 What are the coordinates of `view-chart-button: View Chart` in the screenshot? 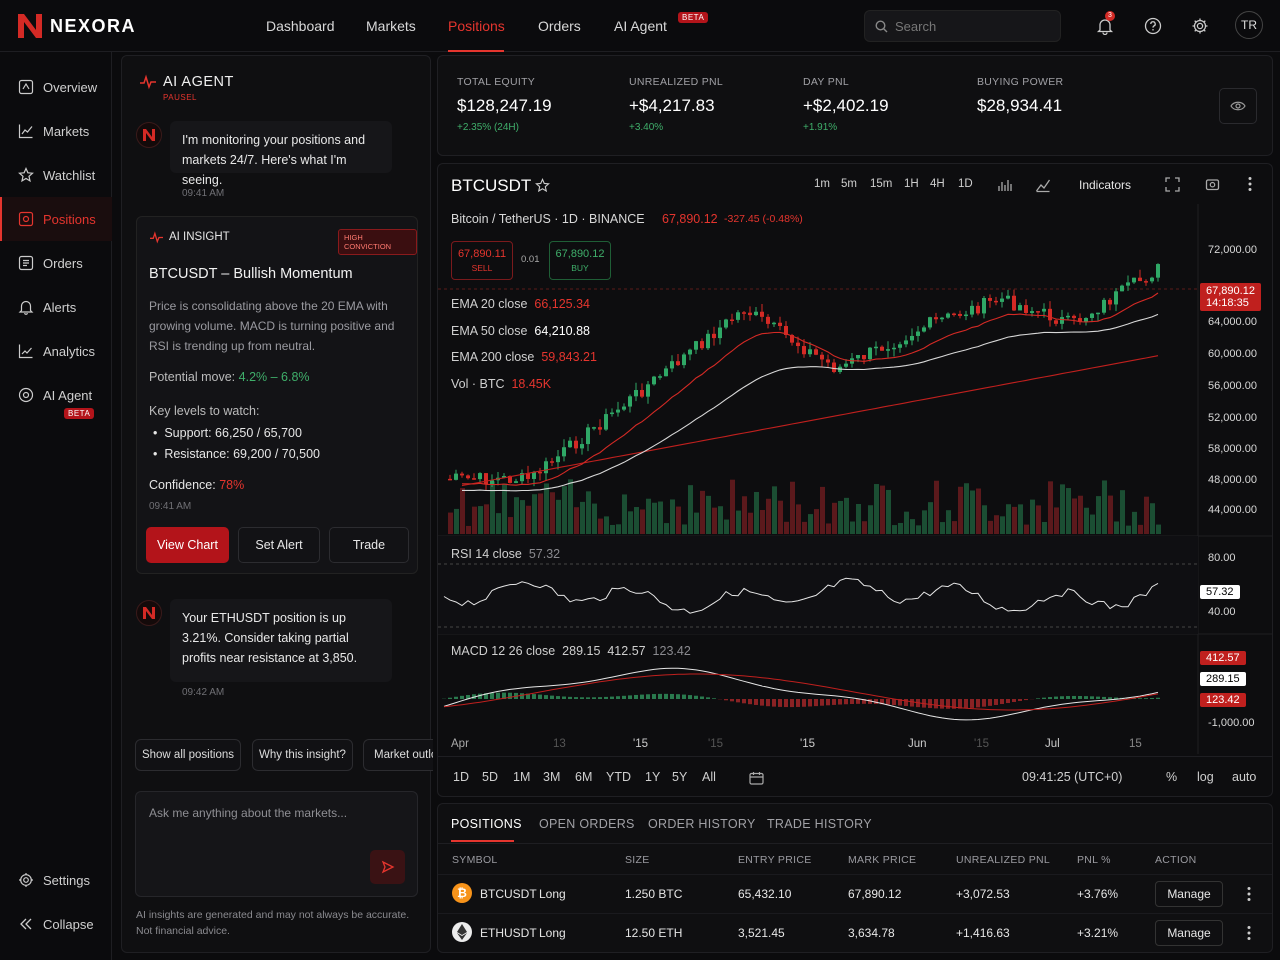 It's located at (187, 545).